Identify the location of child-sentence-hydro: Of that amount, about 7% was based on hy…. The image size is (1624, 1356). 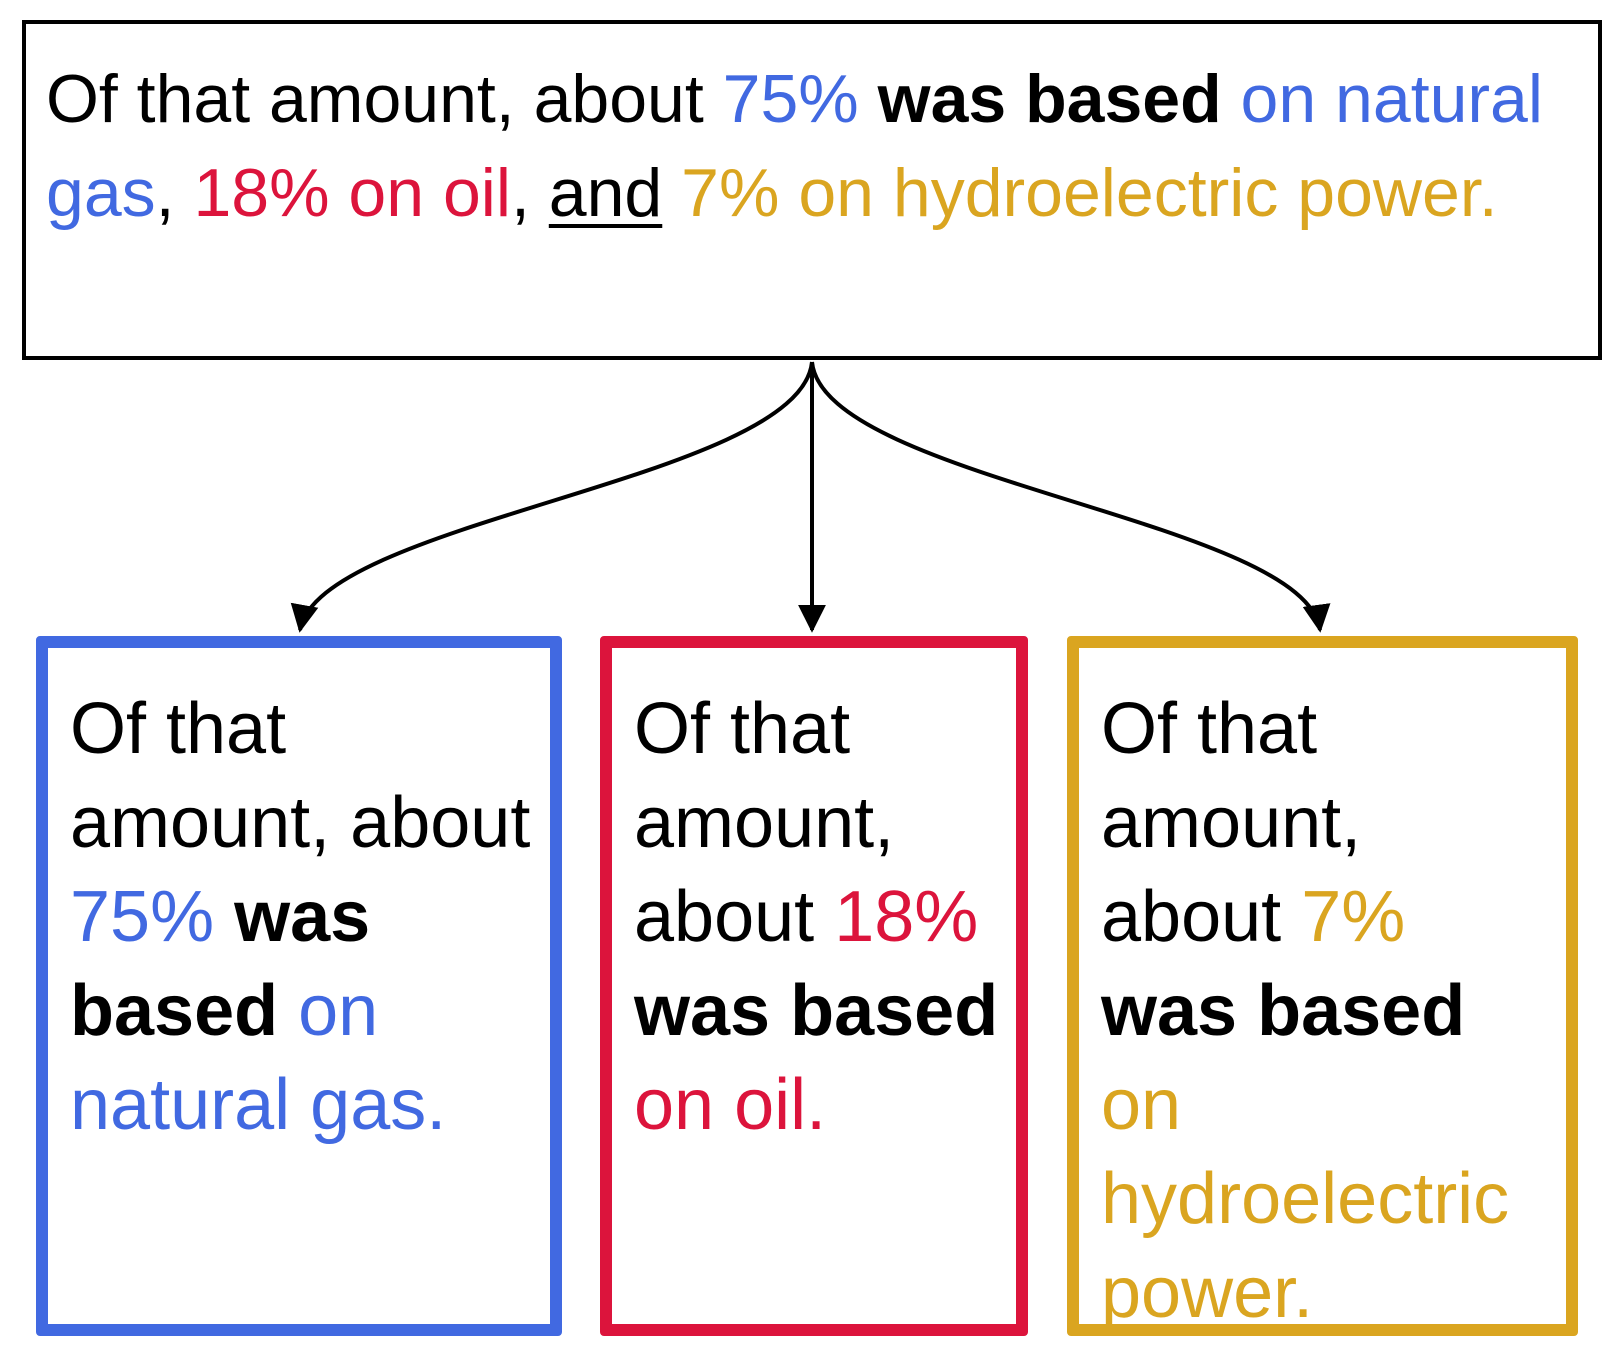
(1305, 1011).